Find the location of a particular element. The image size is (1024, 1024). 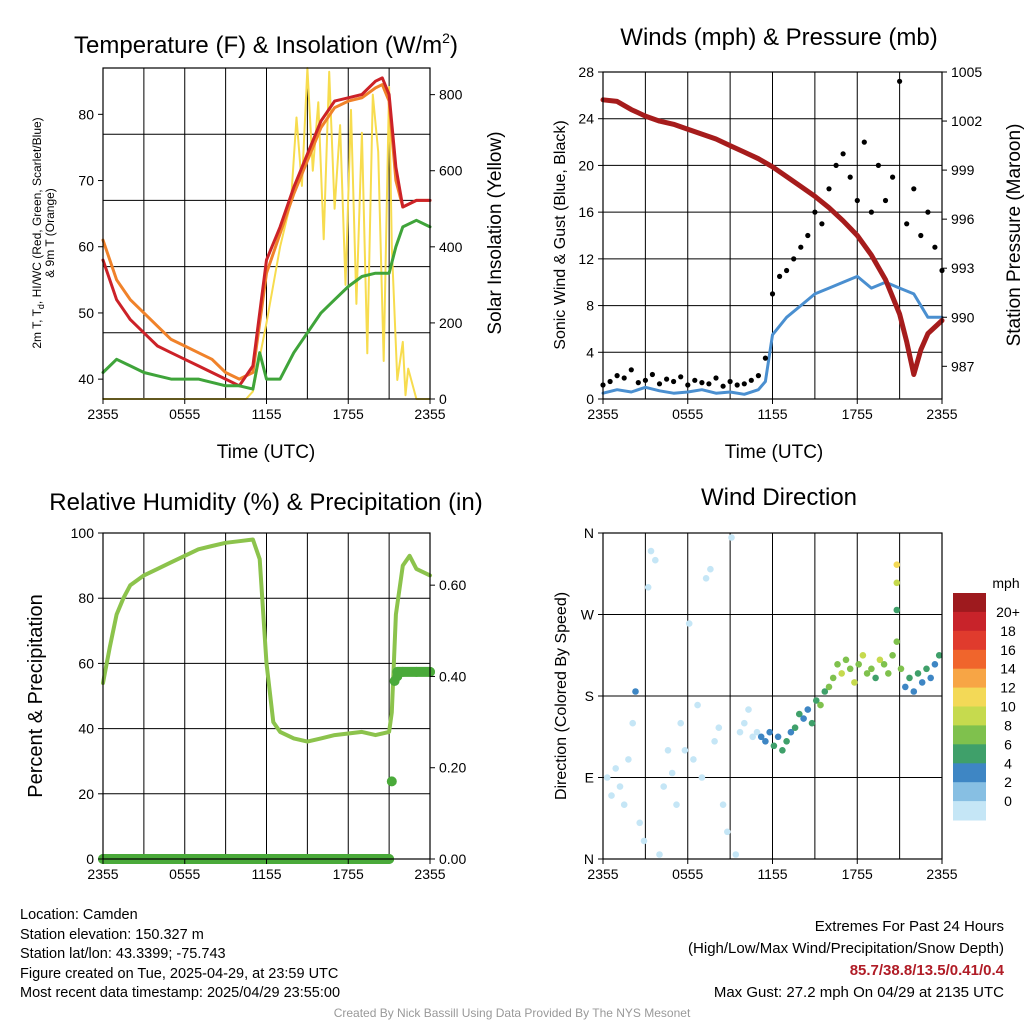

series-9m-temperature is located at coordinates (266, 232).